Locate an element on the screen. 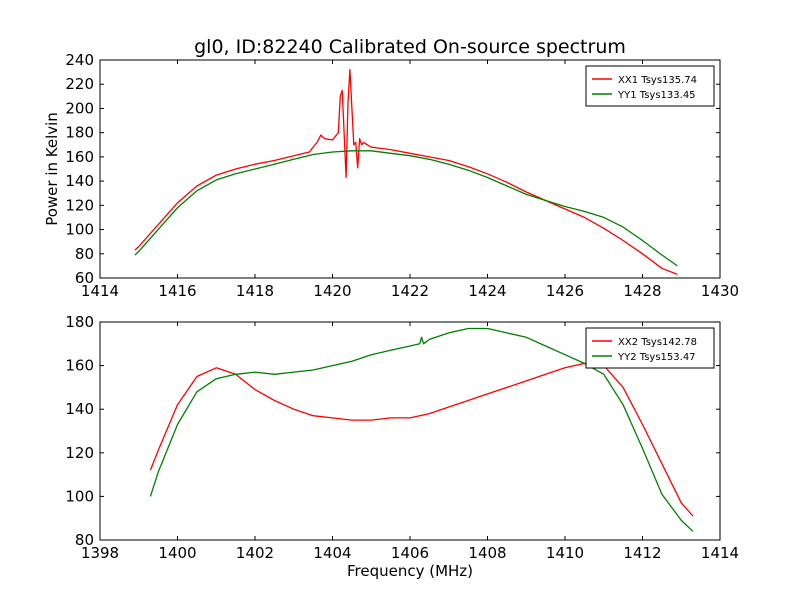  x-tick-label: 1428 is located at coordinates (642, 291).